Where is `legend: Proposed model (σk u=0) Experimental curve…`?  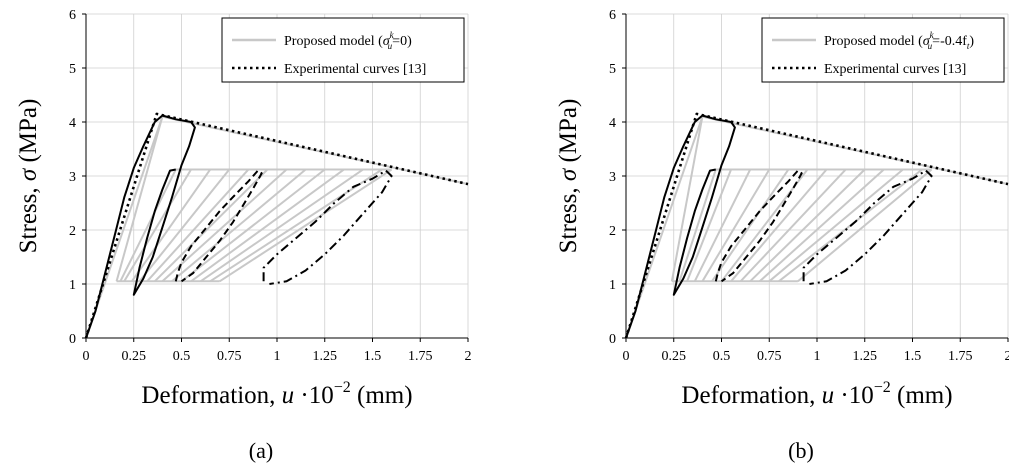
legend: Proposed model (σk u=0) Experimental curve… is located at coordinates (343, 50).